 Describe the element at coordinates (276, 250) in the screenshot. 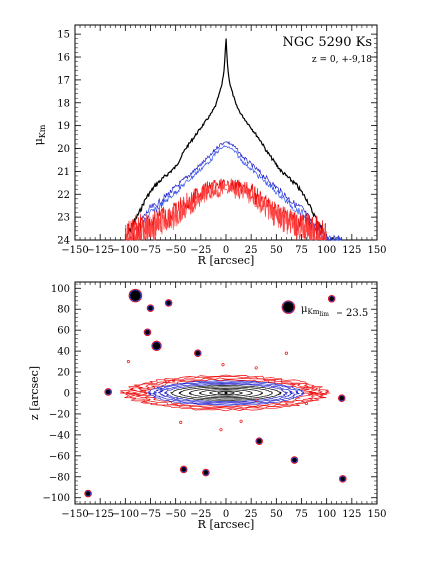

I see `plot1-x-tick-label: 50` at that location.